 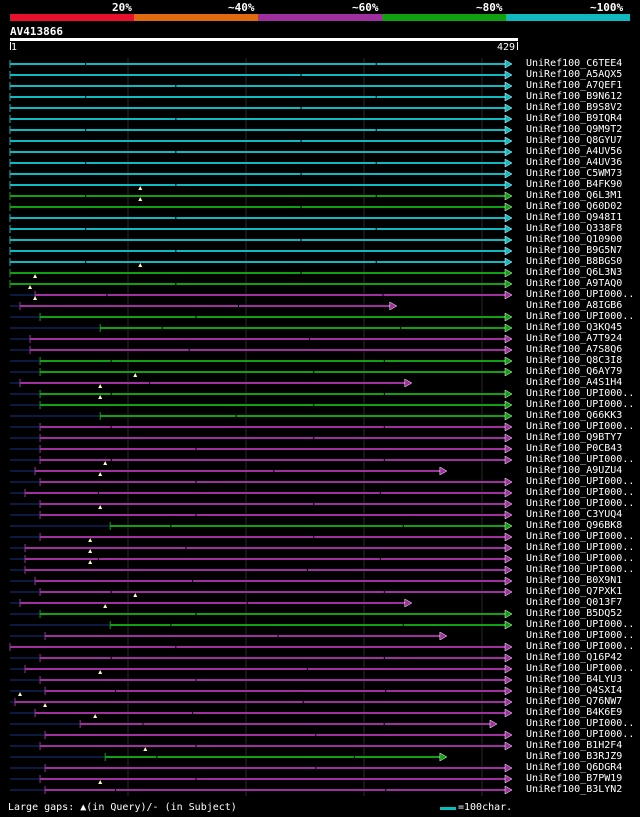 What do you see at coordinates (574, 162) in the screenshot?
I see `hit-label: UniRef100_A4UV36` at bounding box center [574, 162].